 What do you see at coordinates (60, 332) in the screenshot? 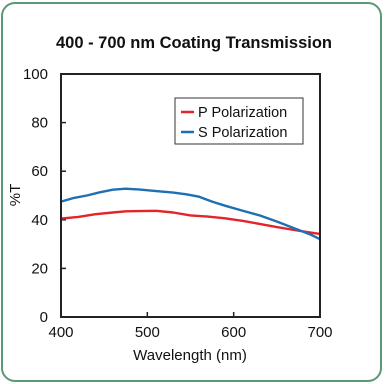
I see `x-tick-label: 400` at bounding box center [60, 332].